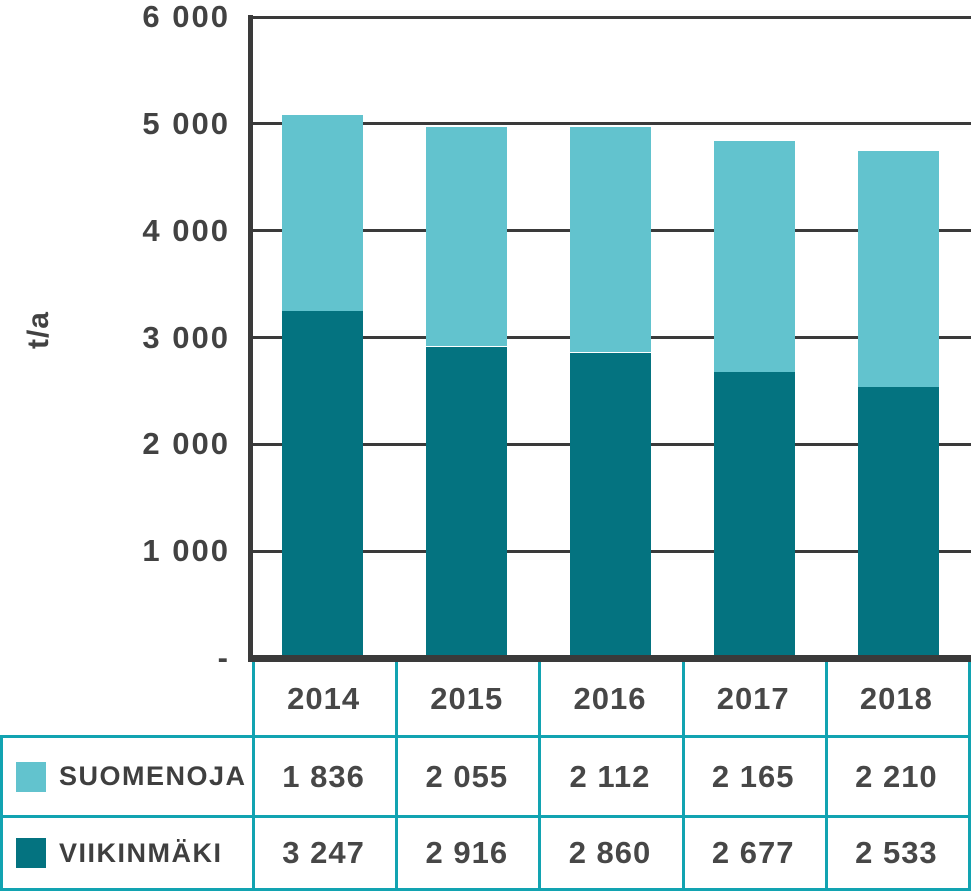 The image size is (971, 893). I want to click on bar-segment-suomenoja-2014, so click(322, 213).